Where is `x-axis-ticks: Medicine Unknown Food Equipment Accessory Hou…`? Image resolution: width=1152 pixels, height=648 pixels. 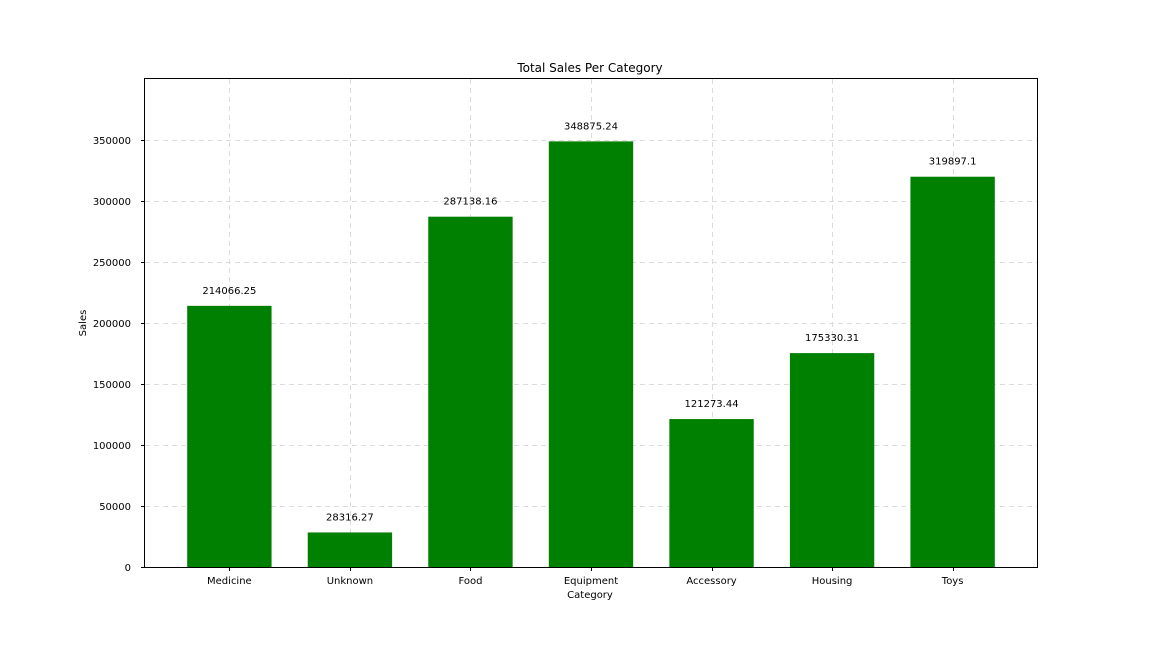 x-axis-ticks: Medicine Unknown Food Equipment Accessory Hou… is located at coordinates (585, 577).